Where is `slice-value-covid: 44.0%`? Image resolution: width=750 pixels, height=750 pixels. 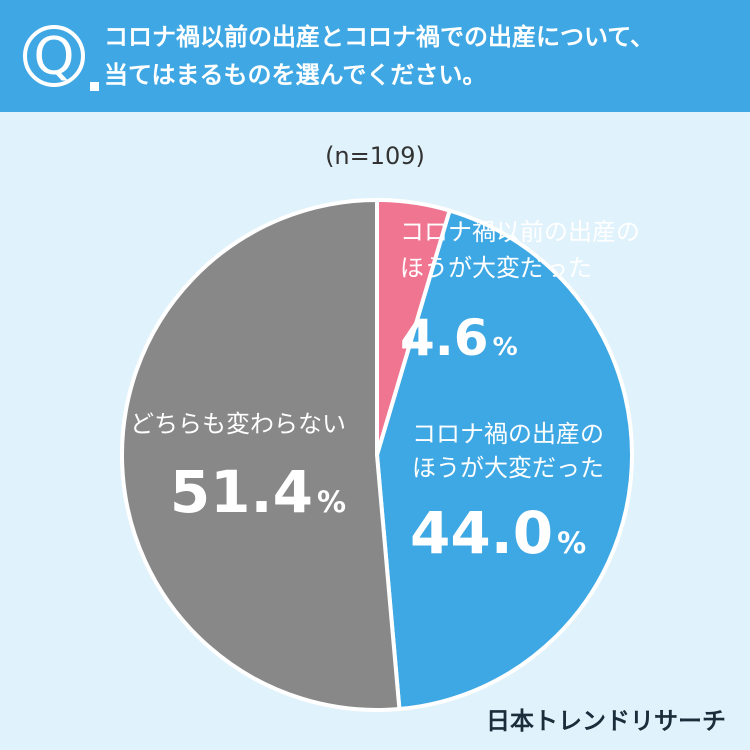 slice-value-covid: 44.0% is located at coordinates (498, 533).